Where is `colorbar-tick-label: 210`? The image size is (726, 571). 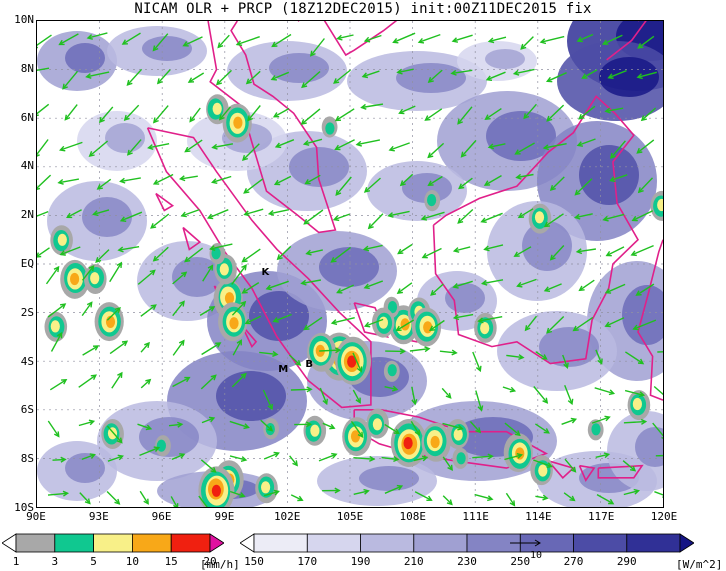
colorbar-tick-label: 210 is located at coordinates (413, 561).